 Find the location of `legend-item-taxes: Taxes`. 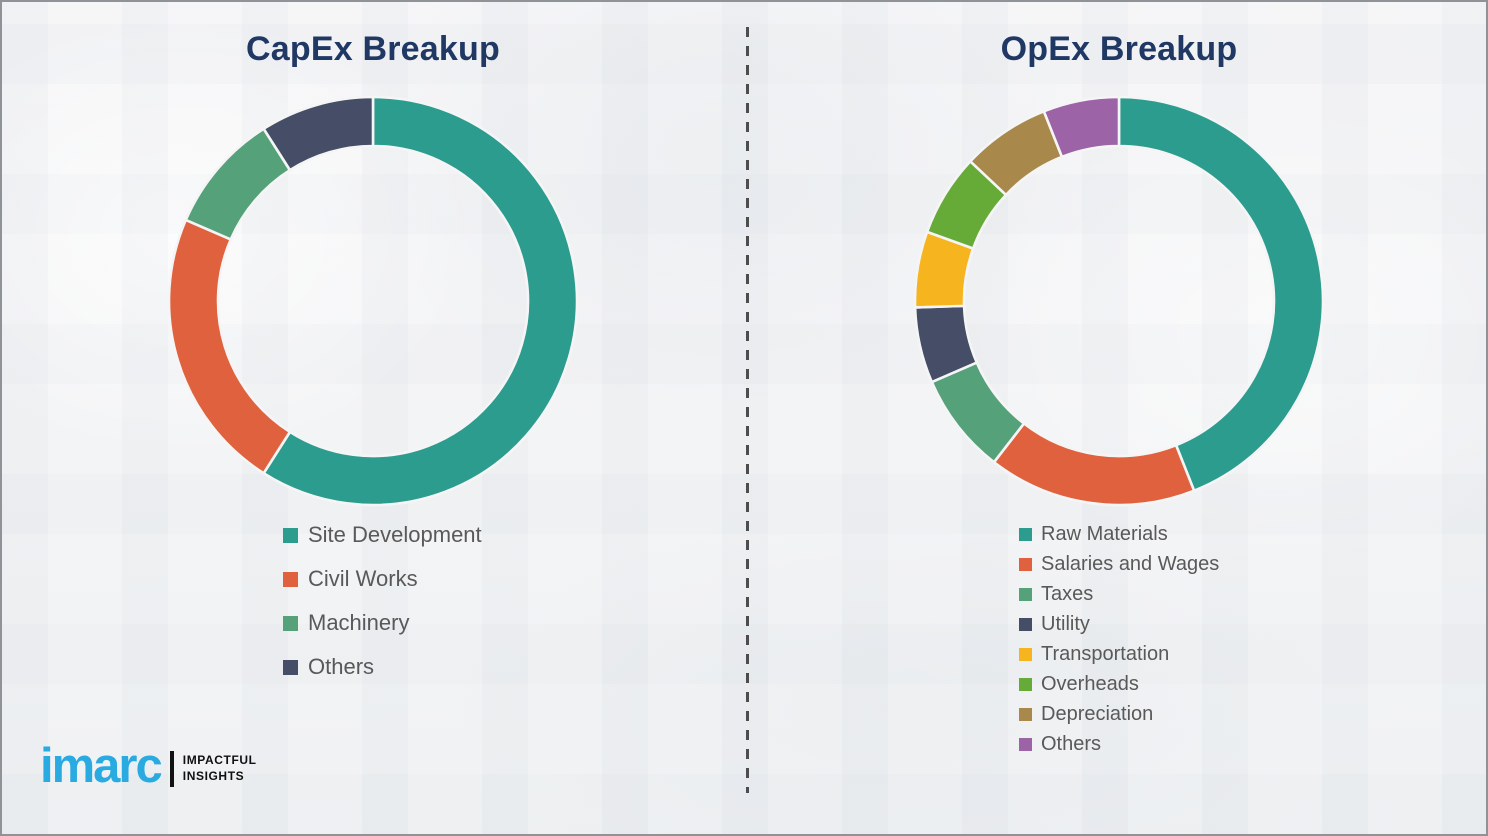

legend-item-taxes: Taxes is located at coordinates (1119, 594).